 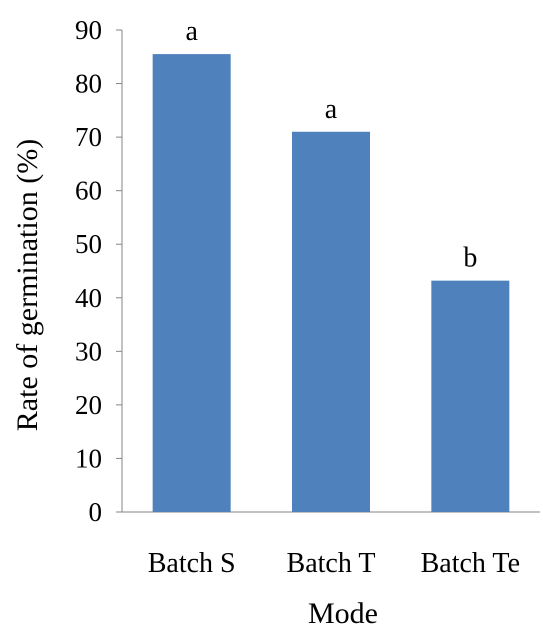 I want to click on x-tick-label: Batch T, so click(x=331, y=563).